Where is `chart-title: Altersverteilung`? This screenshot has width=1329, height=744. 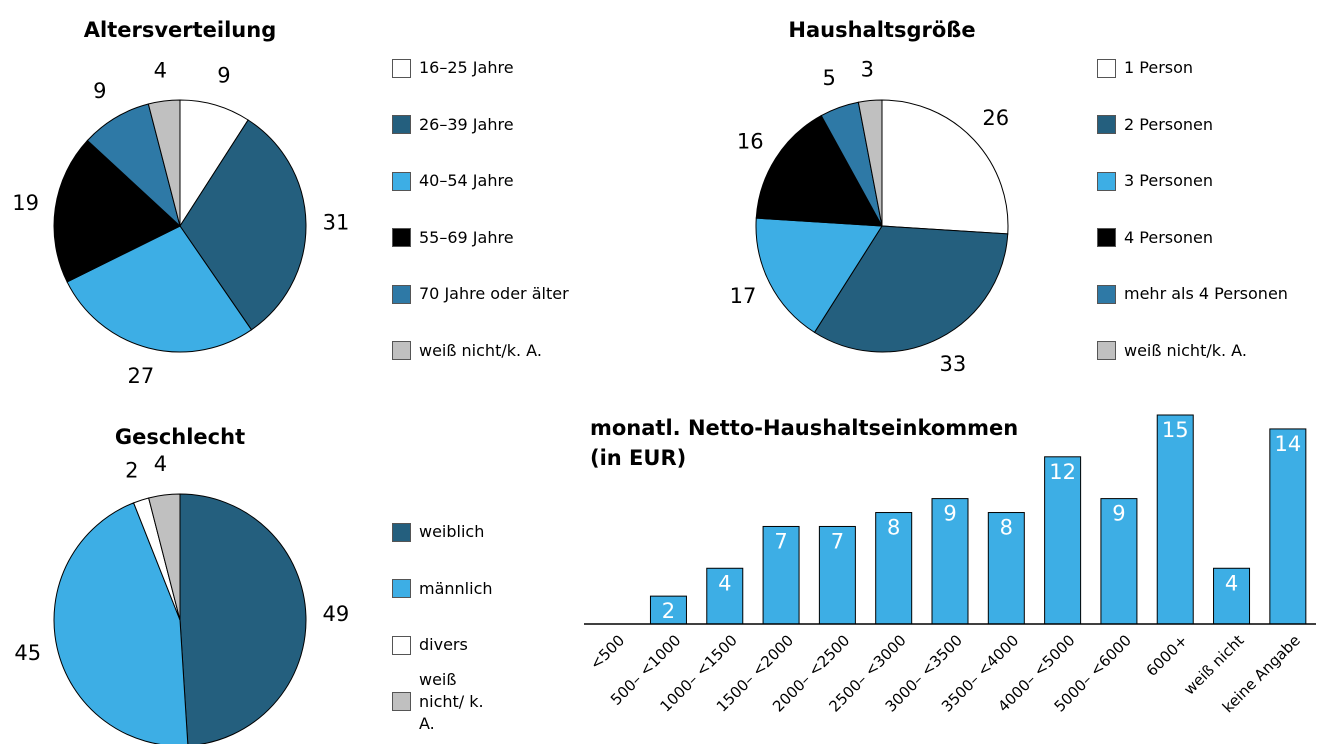 chart-title: Altersverteilung is located at coordinates (180, 30).